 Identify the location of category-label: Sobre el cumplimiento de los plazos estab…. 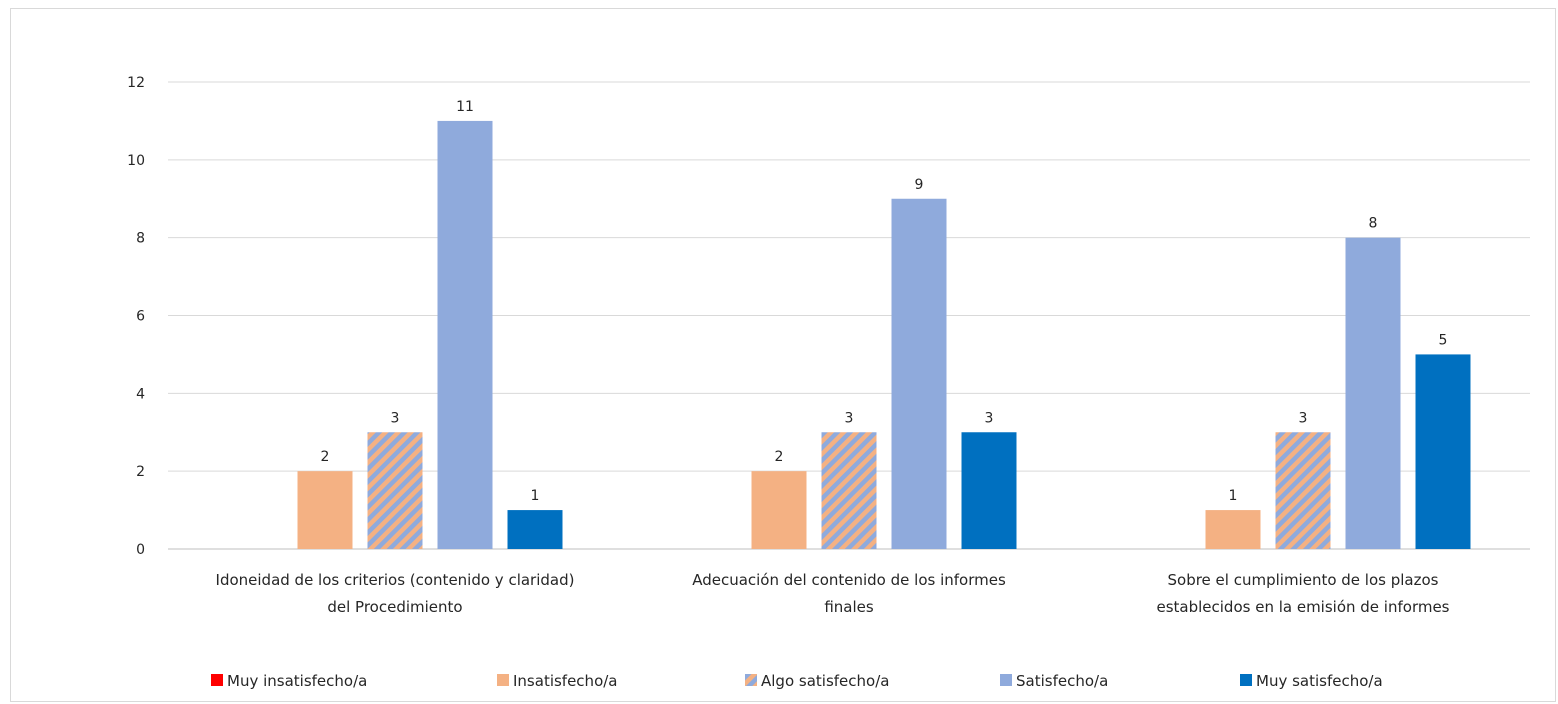
(1302, 593).